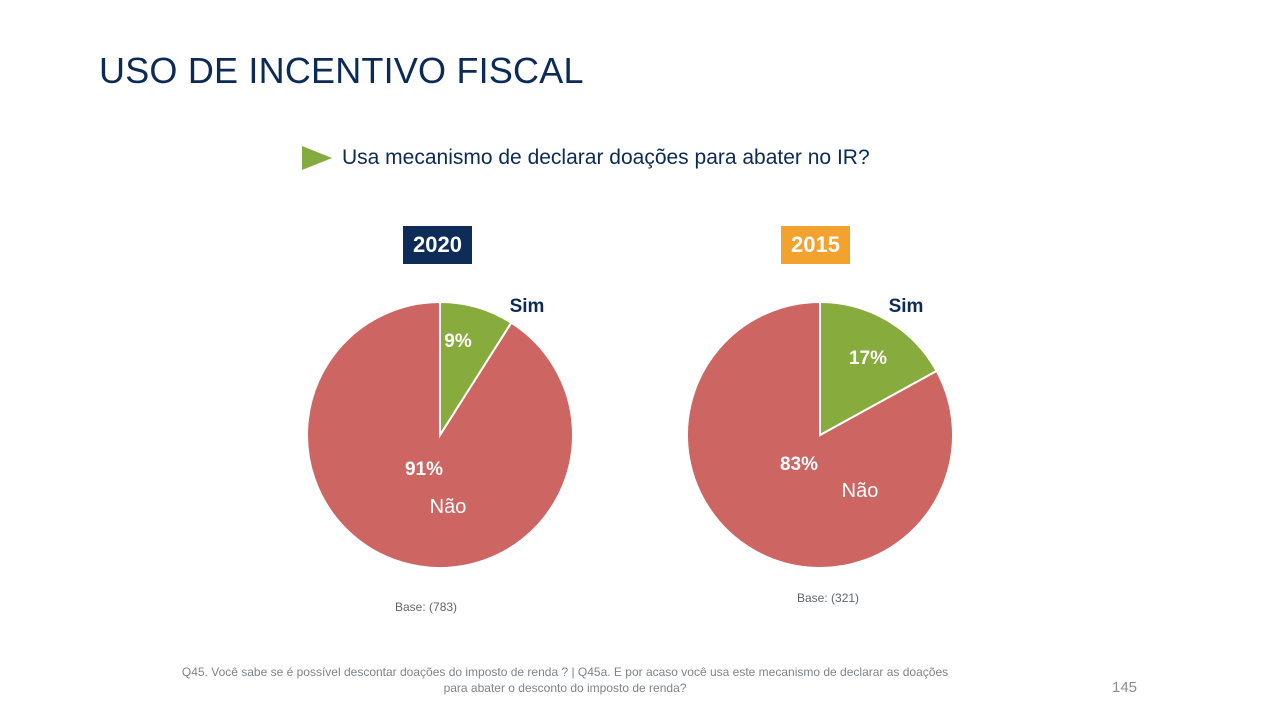 The image size is (1280, 720). Describe the element at coordinates (317, 158) in the screenshot. I see `triangle-arrow-right-icon` at that location.